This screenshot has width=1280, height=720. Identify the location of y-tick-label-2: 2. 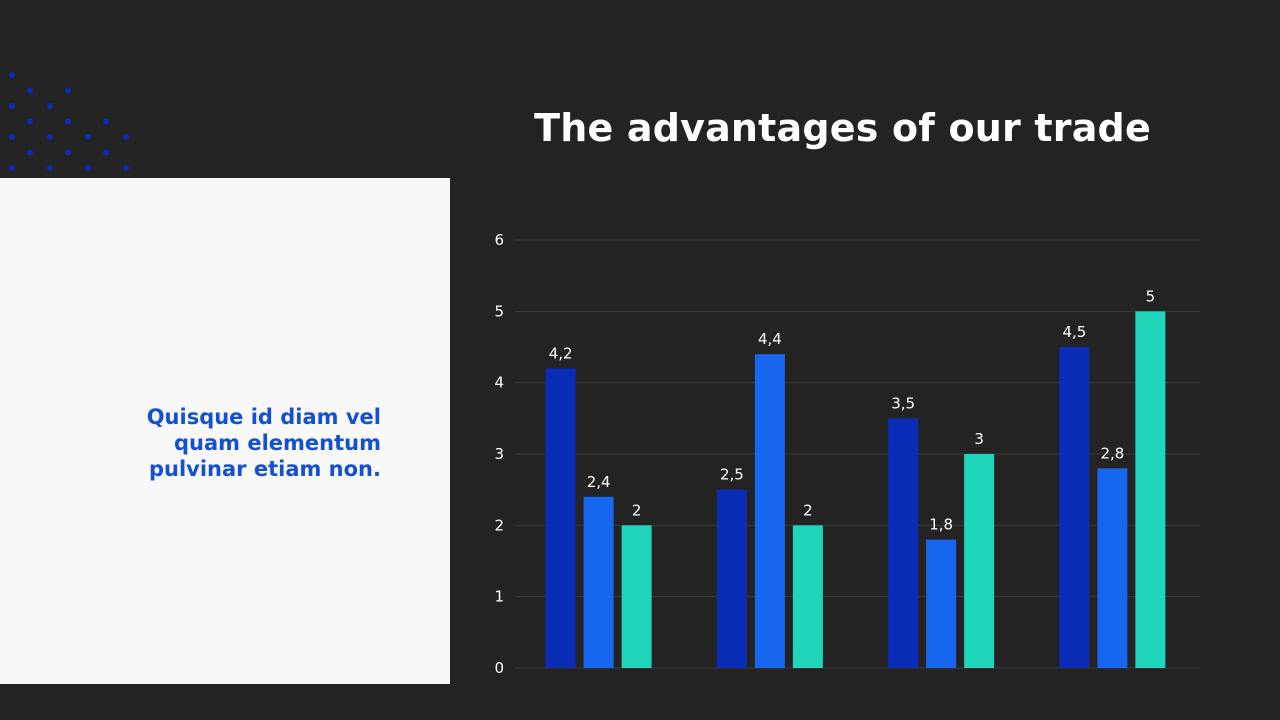
(499, 525).